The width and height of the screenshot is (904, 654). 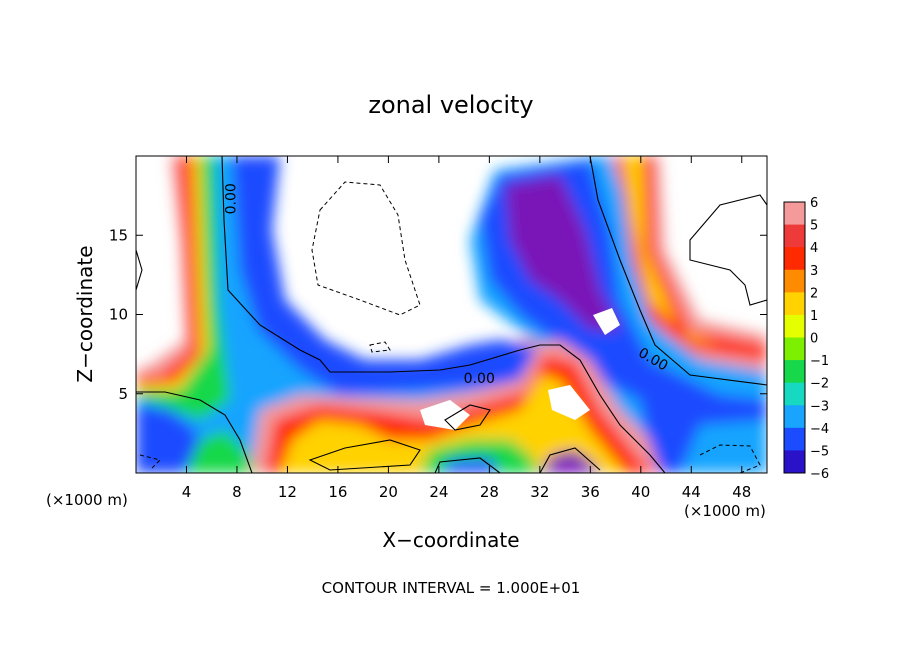 I want to click on chart-title: zonal velocity, so click(x=450, y=105).